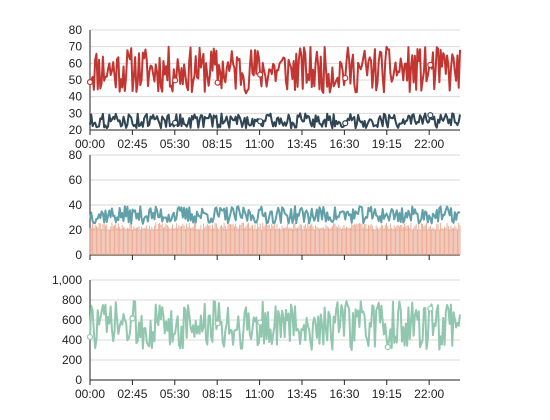  Describe the element at coordinates (72, 320) in the screenshot. I see `y-tick-label: 600` at that location.